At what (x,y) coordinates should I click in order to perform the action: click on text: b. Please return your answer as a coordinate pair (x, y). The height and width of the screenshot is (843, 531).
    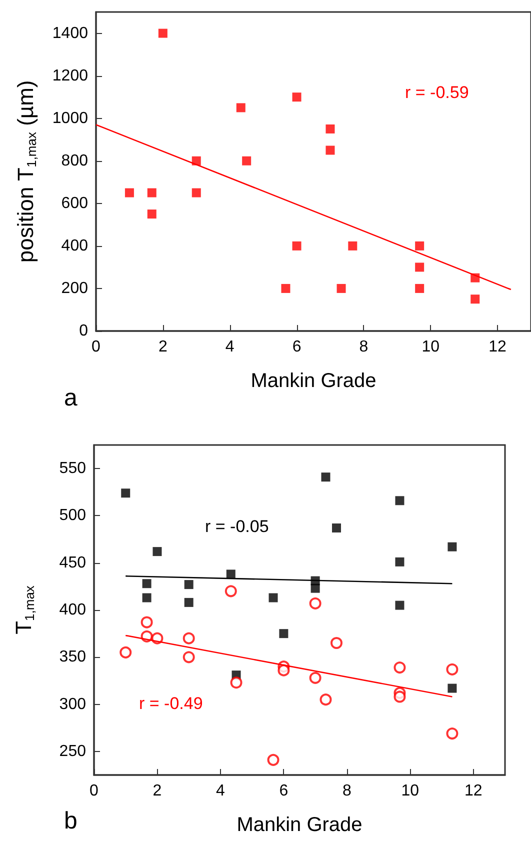
    Looking at the image, I should click on (71, 821).